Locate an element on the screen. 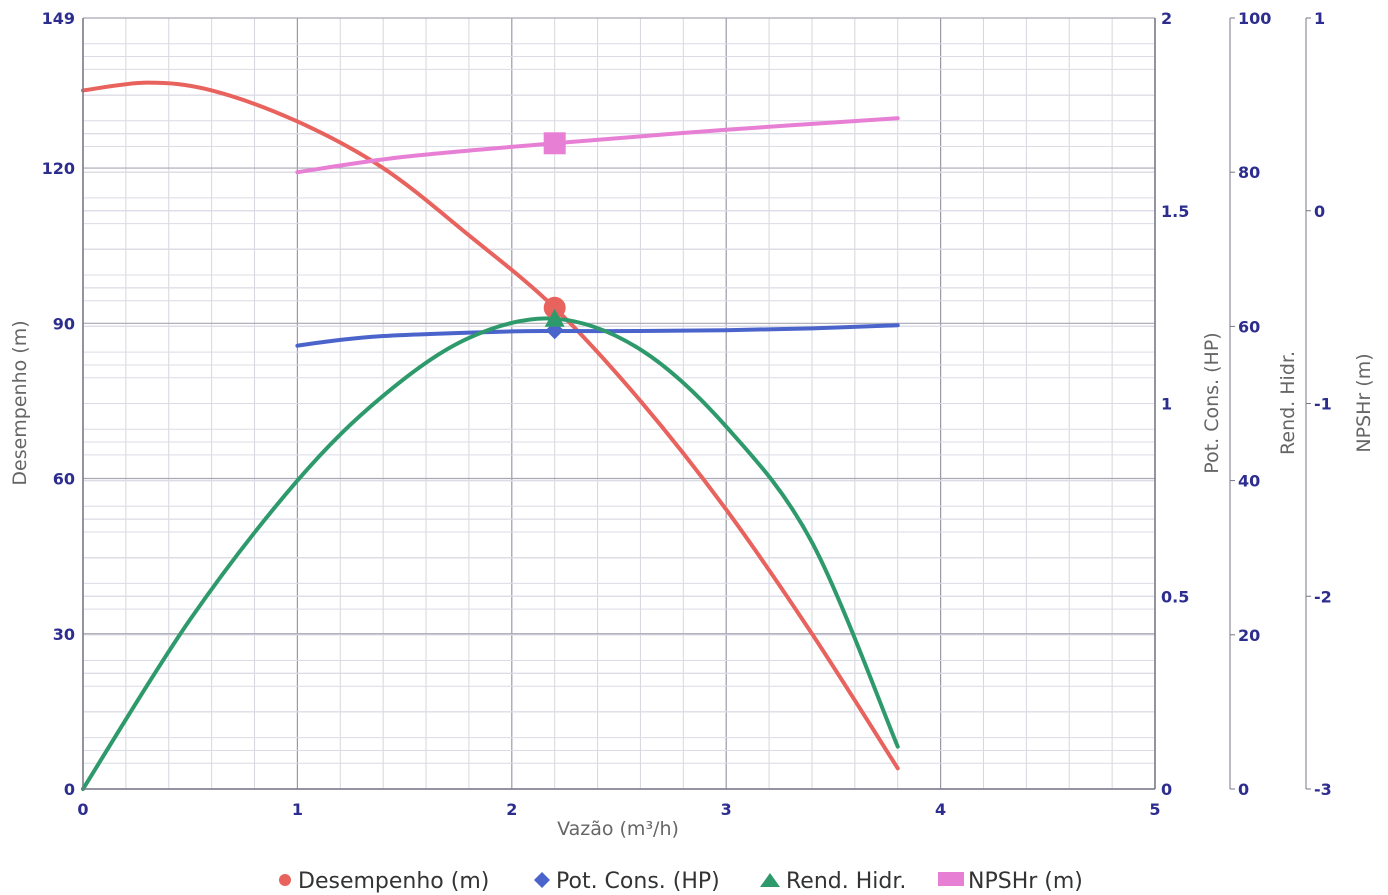 The width and height of the screenshot is (1388, 895). x-tick-label: 1 is located at coordinates (297, 809).